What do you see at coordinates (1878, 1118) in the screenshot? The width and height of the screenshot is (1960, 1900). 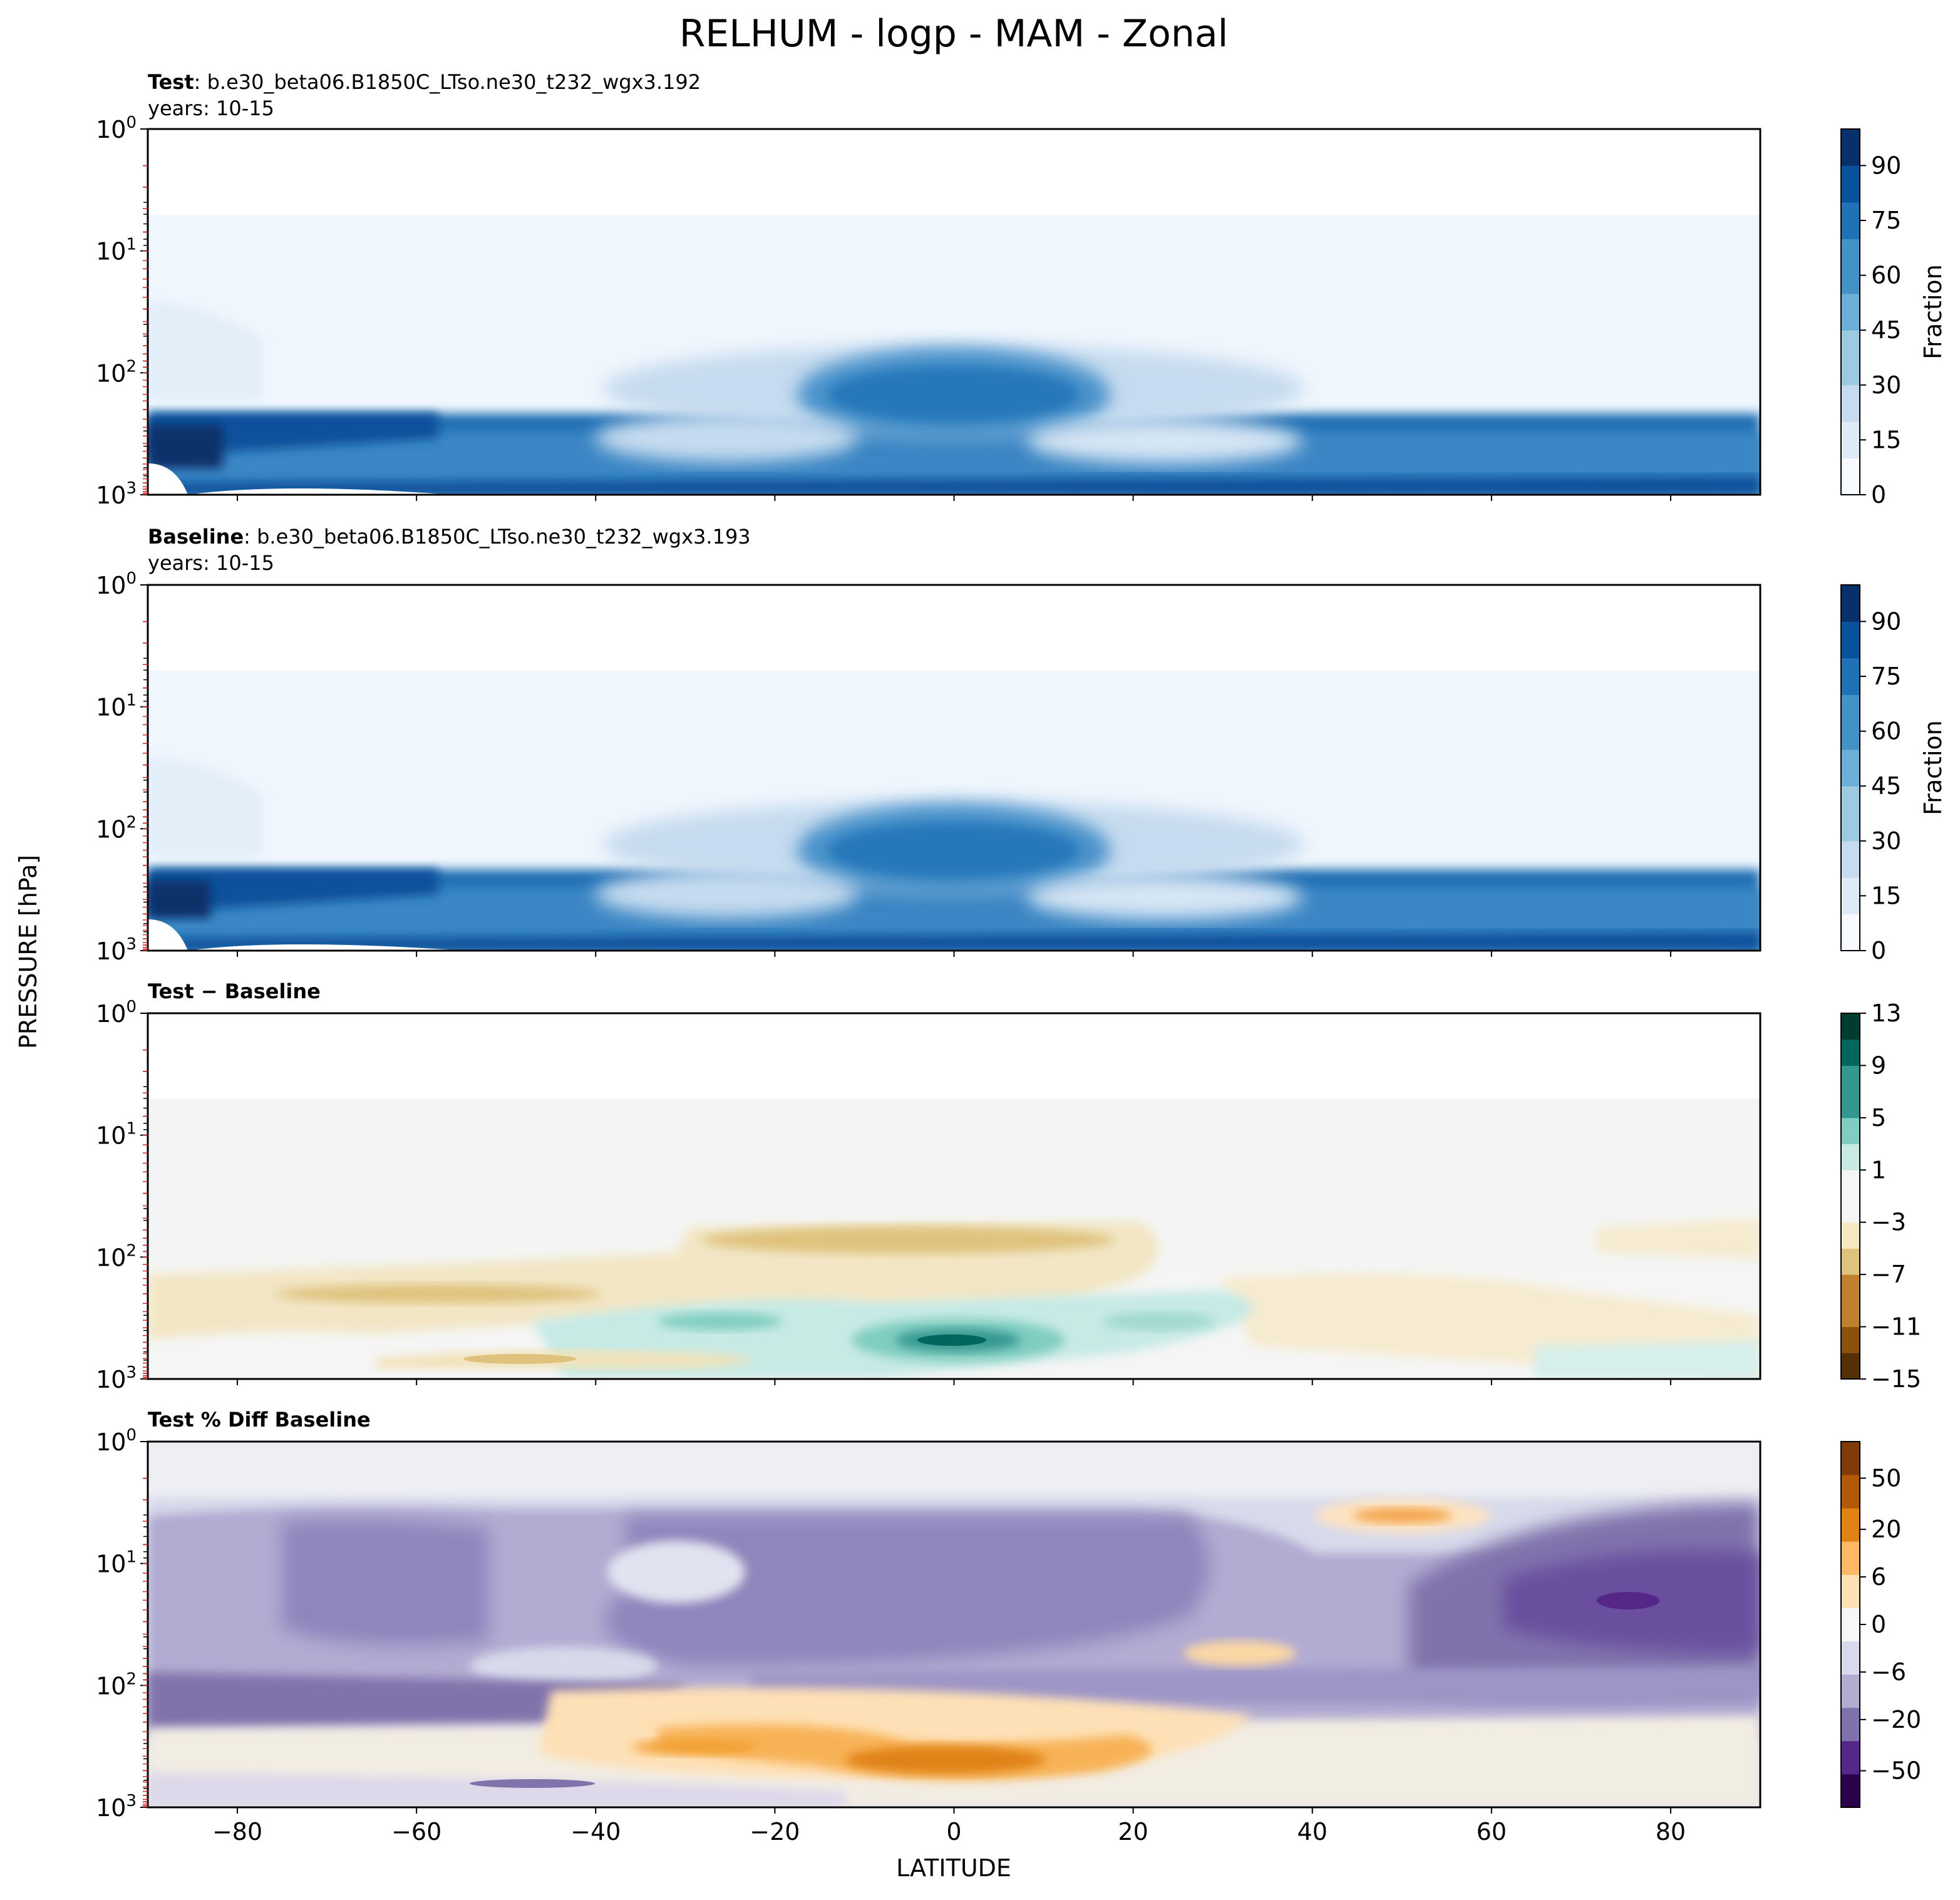 I see `colorbar-tick-label: 5` at bounding box center [1878, 1118].